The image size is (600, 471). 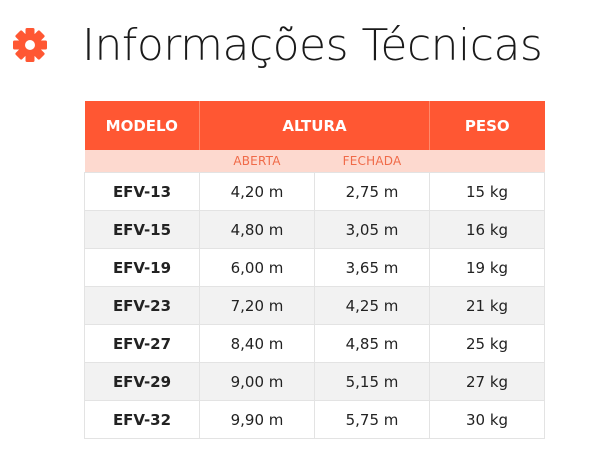 What do you see at coordinates (372, 161) in the screenshot?
I see `subheader-closed: FECHADA` at bounding box center [372, 161].